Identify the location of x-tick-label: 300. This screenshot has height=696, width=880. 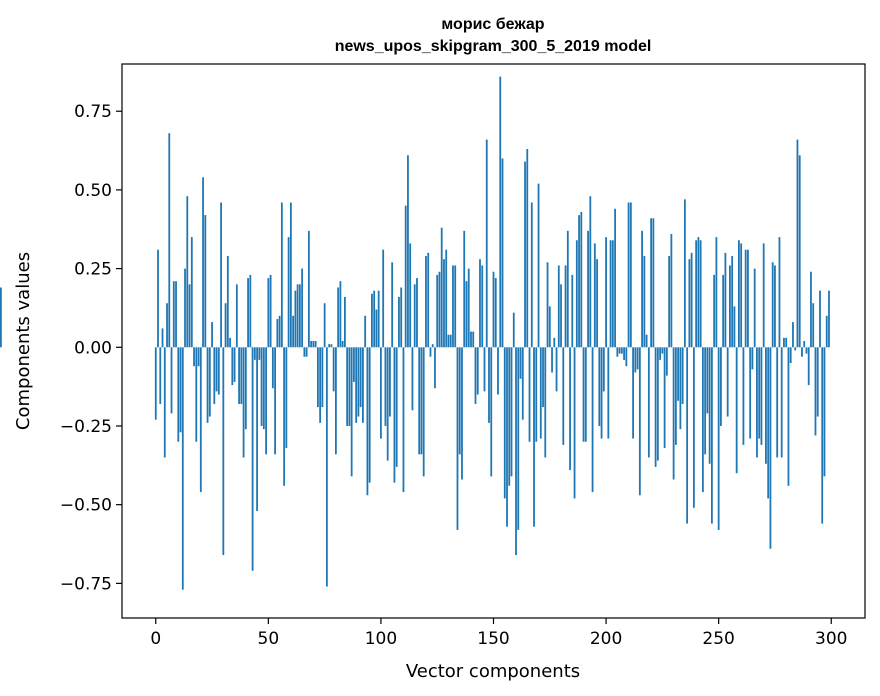
(831, 639).